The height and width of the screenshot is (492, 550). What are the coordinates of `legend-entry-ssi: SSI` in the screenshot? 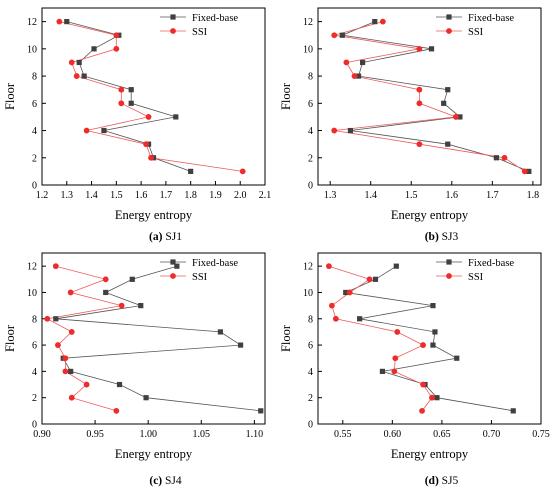 It's located at (184, 277).